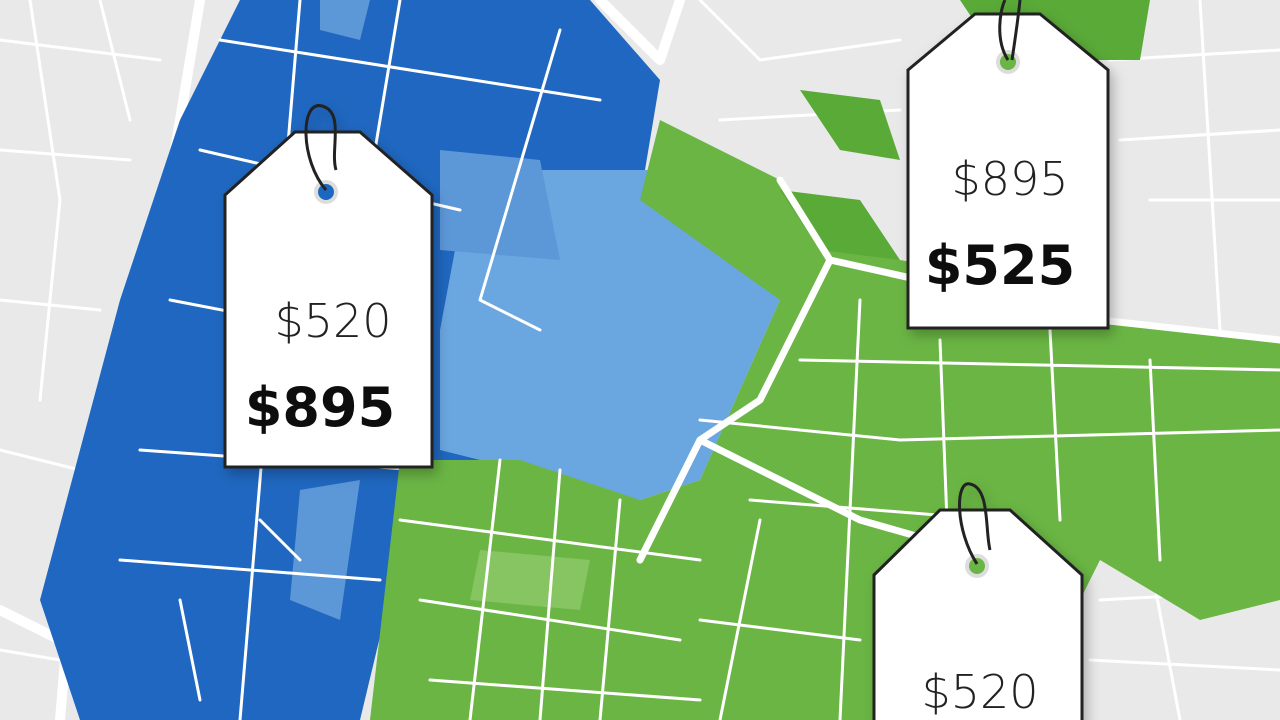 The width and height of the screenshot is (1280, 720). I want to click on old-price: $895, so click(1009, 179).